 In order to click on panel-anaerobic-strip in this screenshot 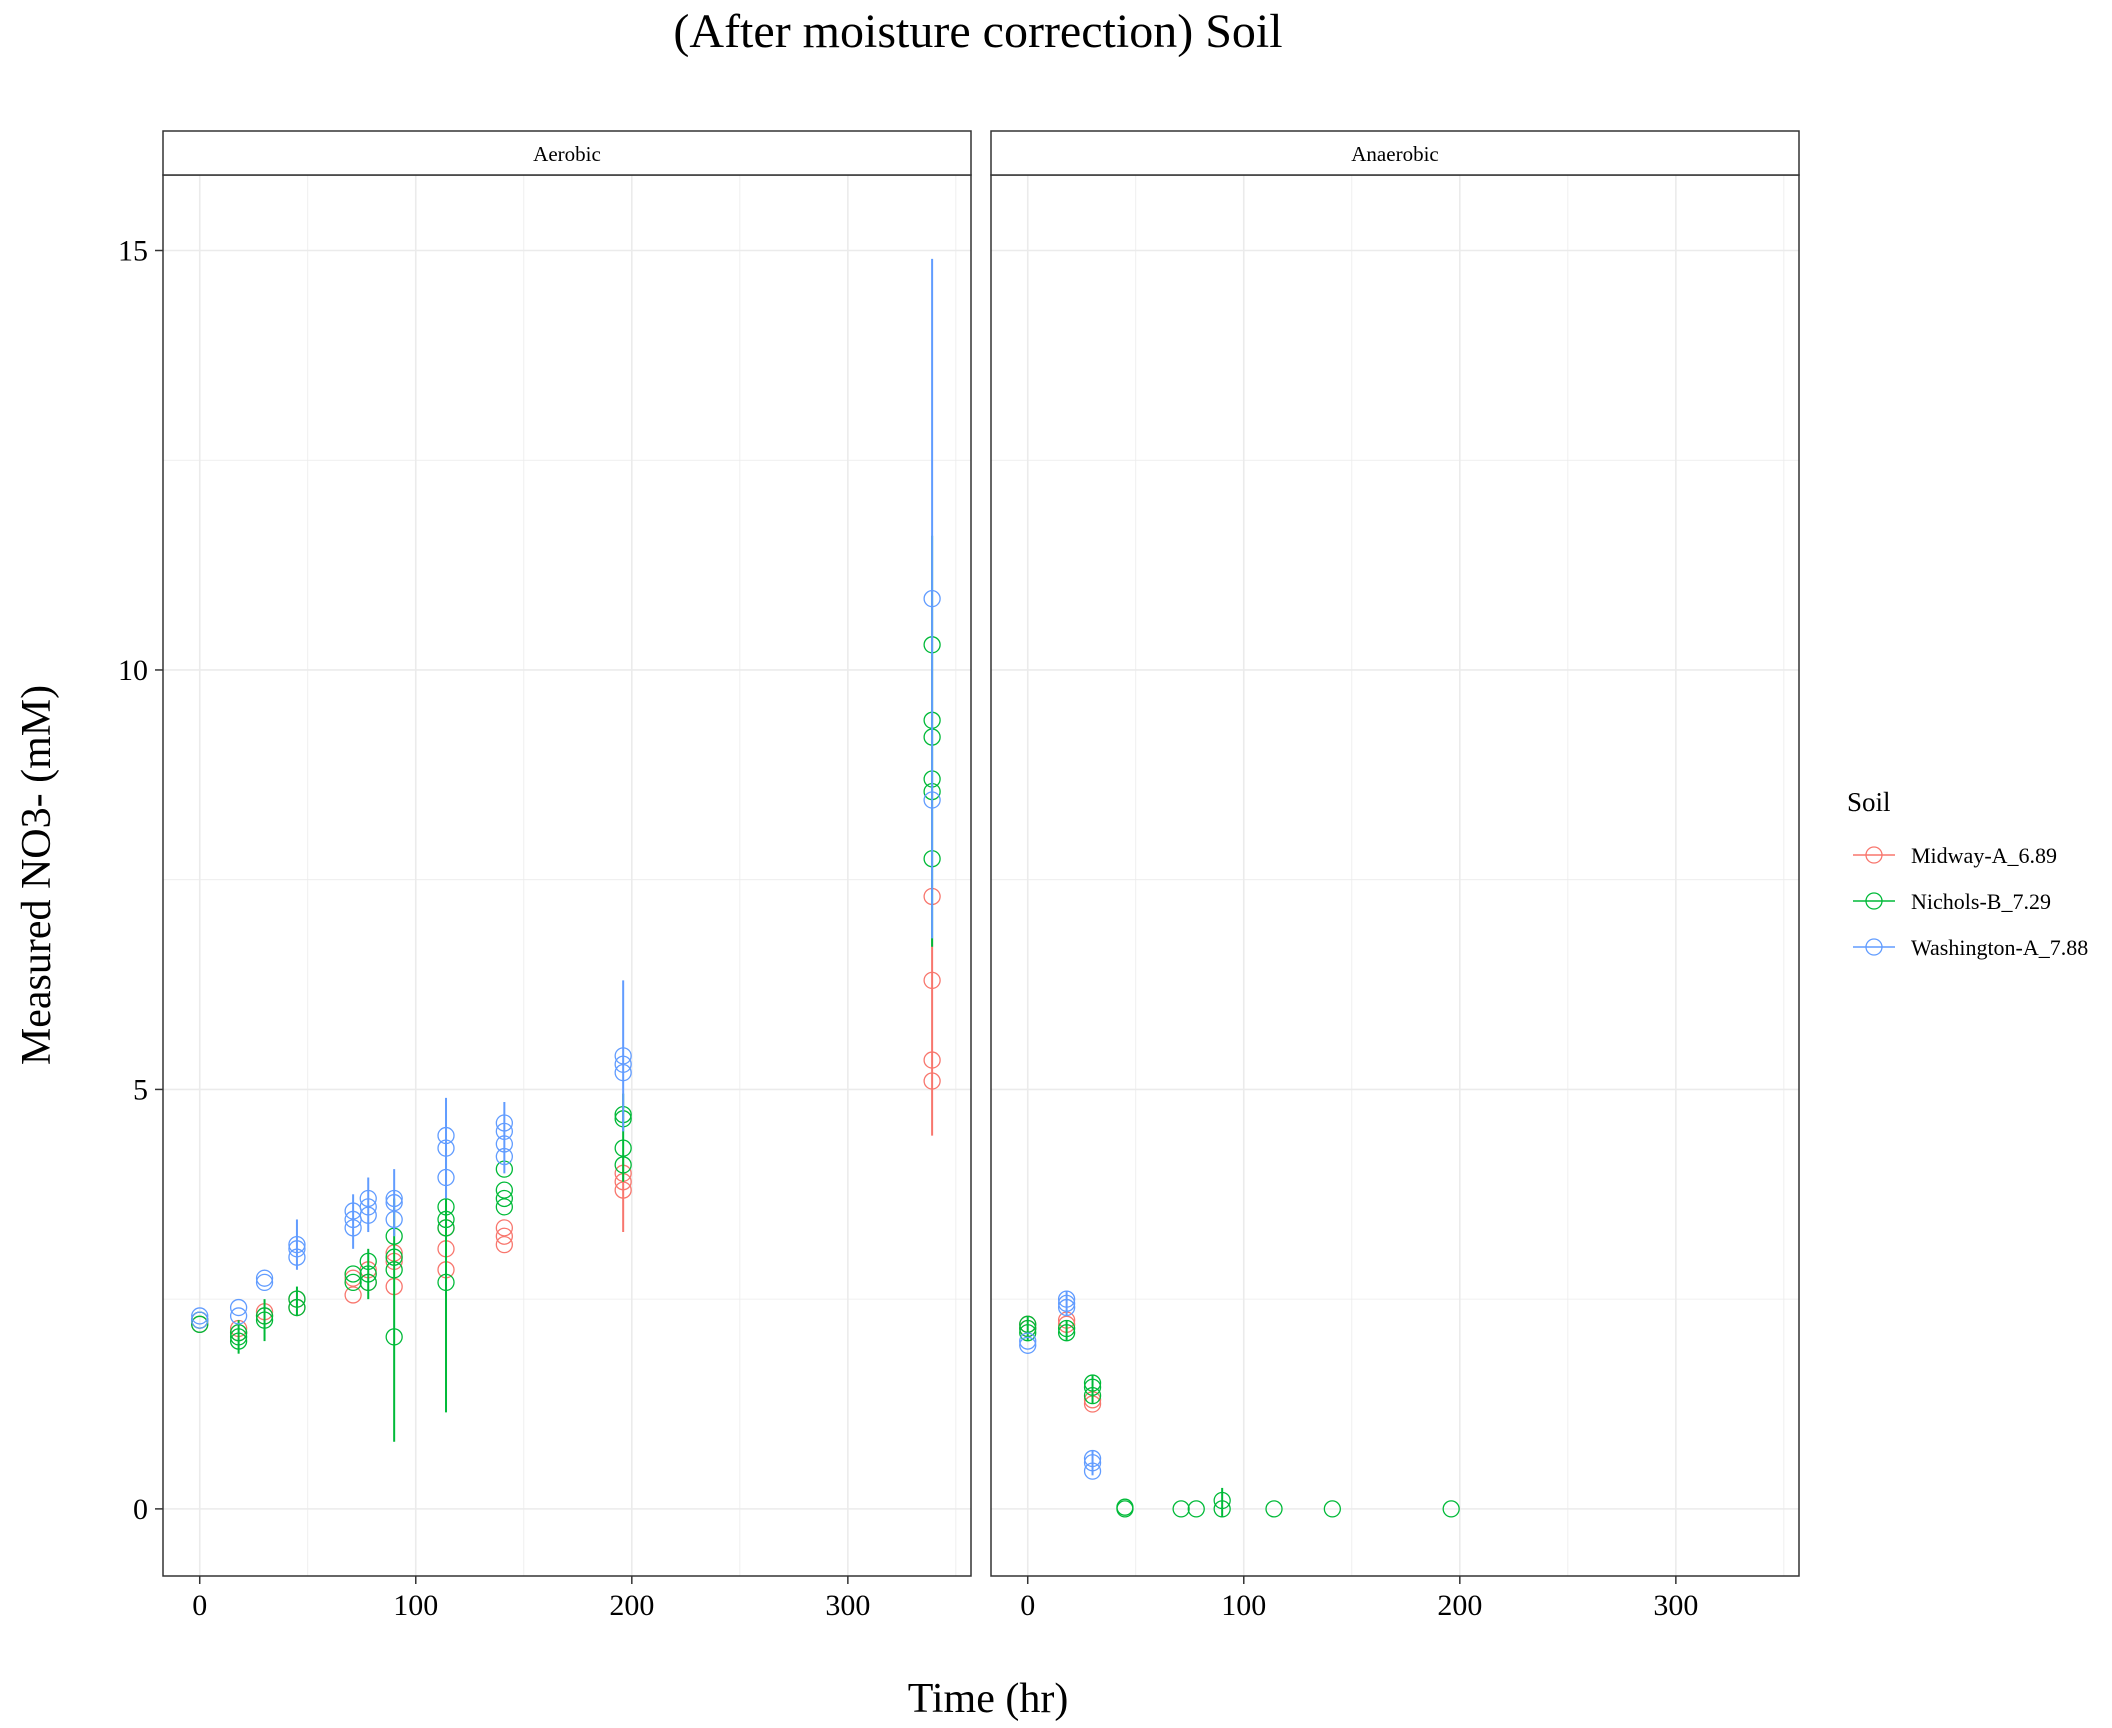, I will do `click(1395, 153)`.